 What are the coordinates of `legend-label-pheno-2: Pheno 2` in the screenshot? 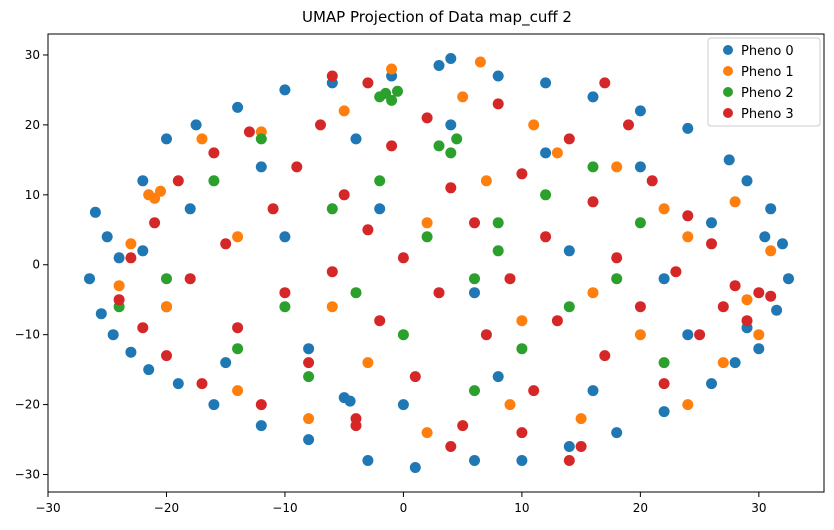 It's located at (767, 93).